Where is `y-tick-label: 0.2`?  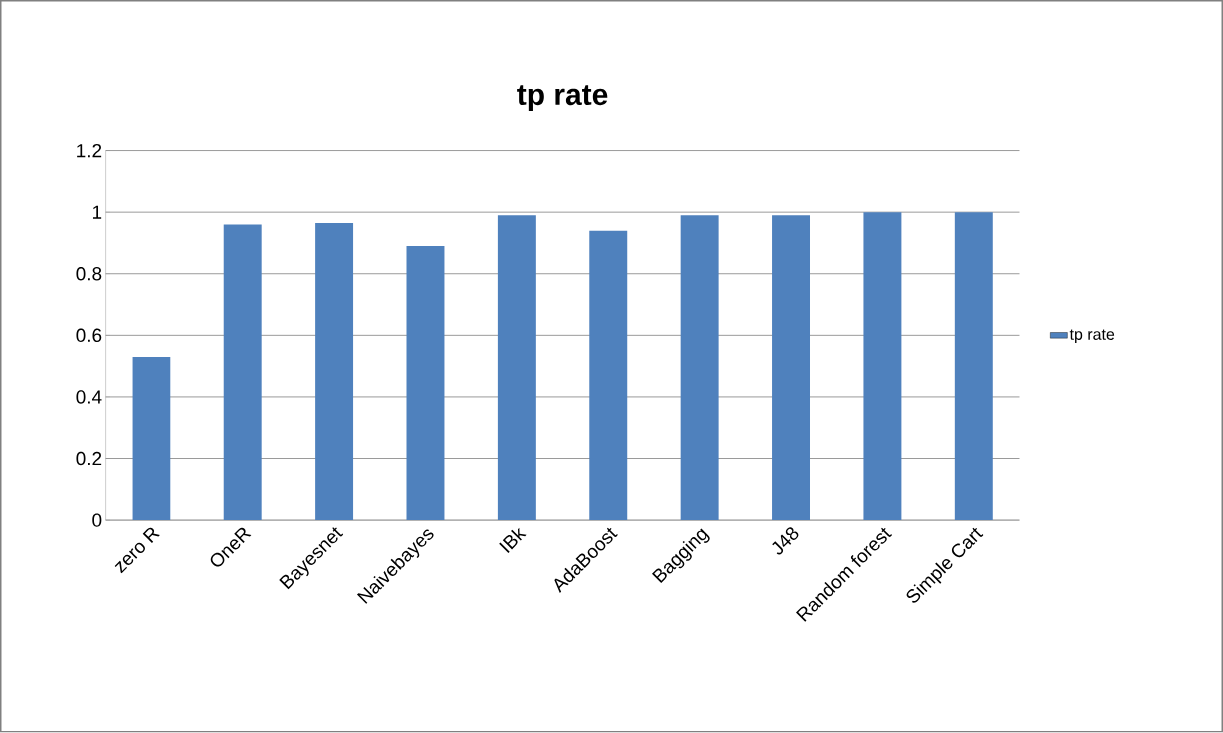 y-tick-label: 0.2 is located at coordinates (89, 459).